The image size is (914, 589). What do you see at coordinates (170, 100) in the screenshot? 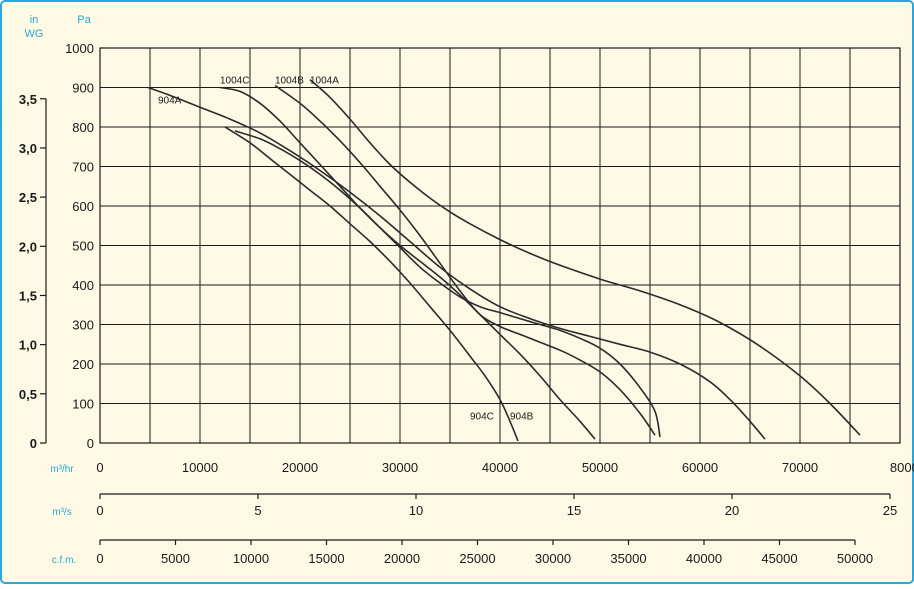
I see `curve-label-904a: 904A` at bounding box center [170, 100].